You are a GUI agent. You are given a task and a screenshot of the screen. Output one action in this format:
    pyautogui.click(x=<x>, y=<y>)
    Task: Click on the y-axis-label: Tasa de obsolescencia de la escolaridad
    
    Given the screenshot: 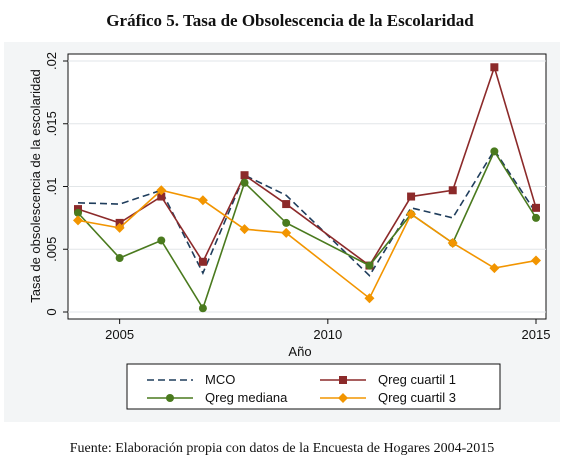 What is the action you would take?
    pyautogui.click(x=35, y=185)
    